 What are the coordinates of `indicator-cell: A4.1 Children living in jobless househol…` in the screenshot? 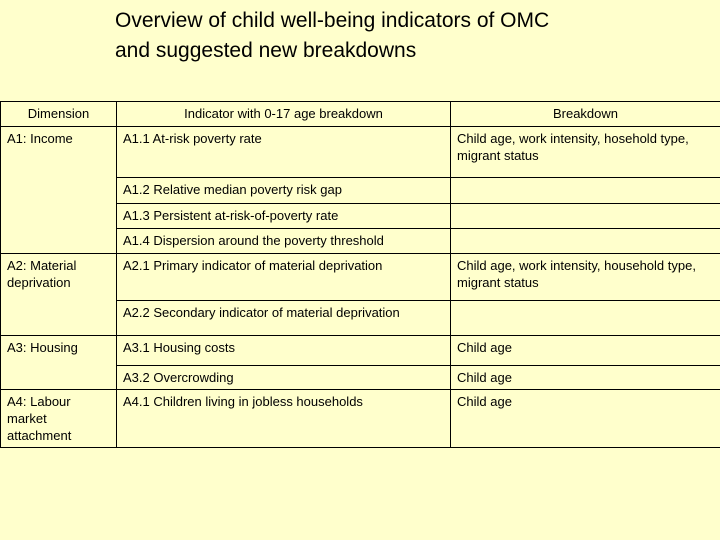 It's located at (283, 418).